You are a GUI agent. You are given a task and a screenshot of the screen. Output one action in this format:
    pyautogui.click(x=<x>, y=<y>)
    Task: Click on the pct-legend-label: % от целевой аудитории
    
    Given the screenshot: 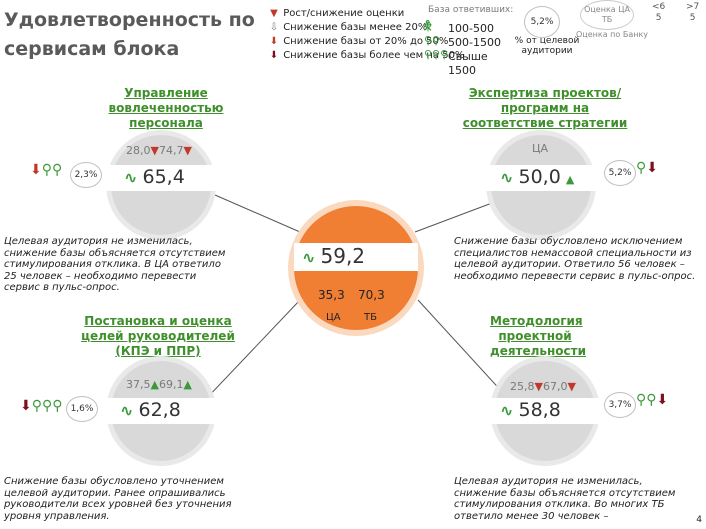 What is the action you would take?
    pyautogui.click(x=547, y=46)
    